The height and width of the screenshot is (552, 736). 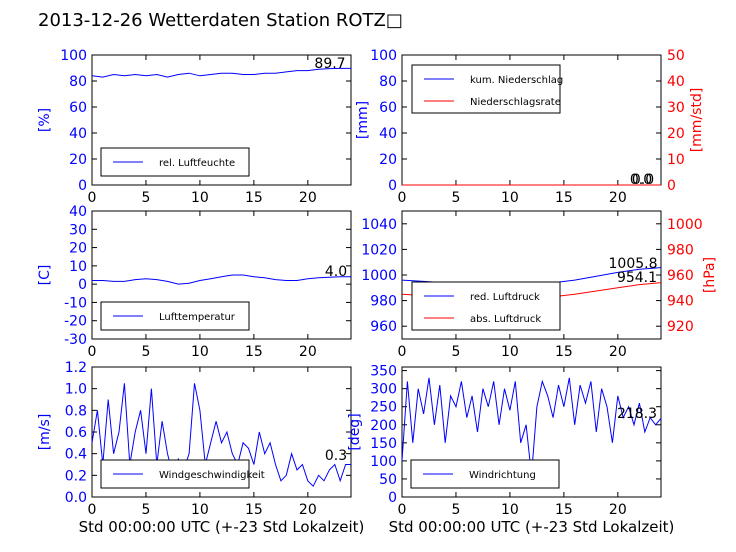 I want to click on value-annotation: 1005.8, so click(x=633, y=264).